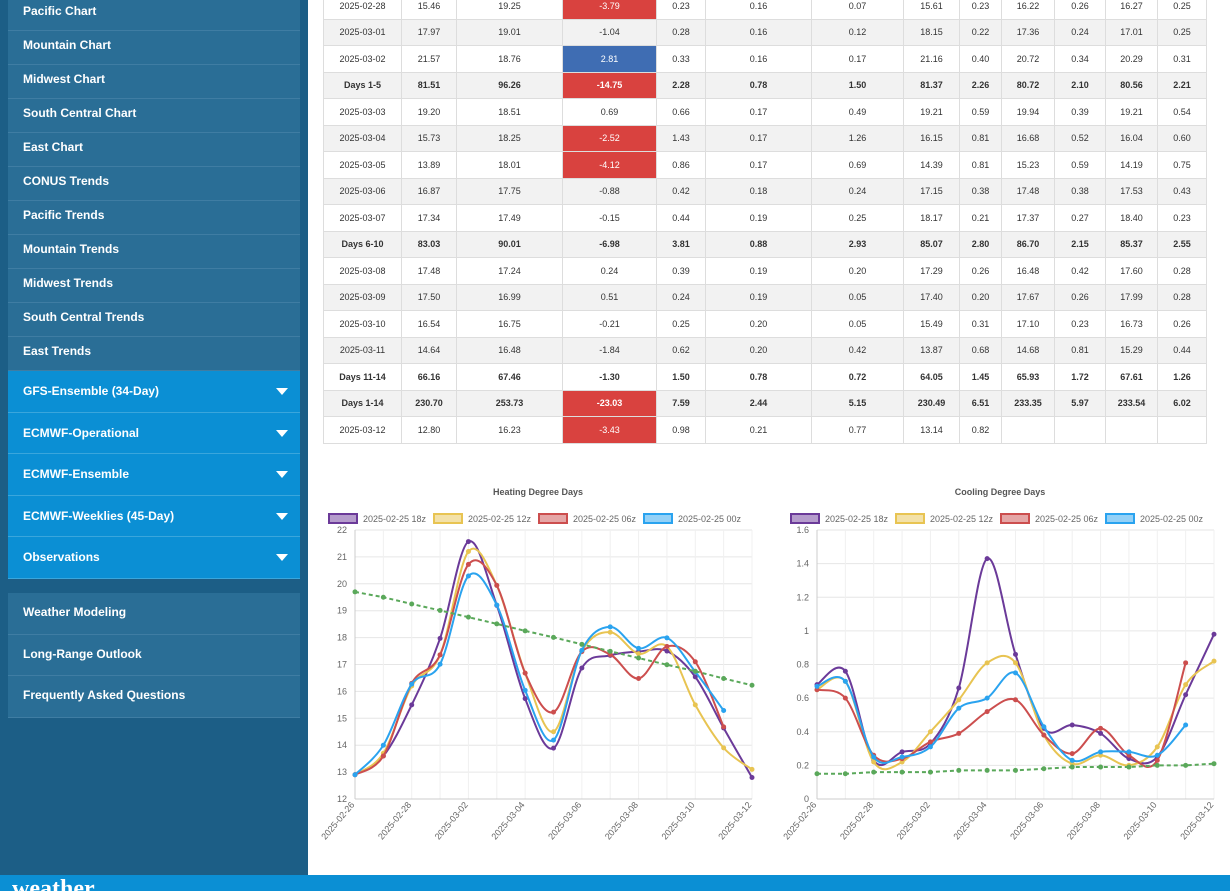 The image size is (1230, 891). I want to click on sidebar-item-label: Long-Range Outlook, so click(82, 653).